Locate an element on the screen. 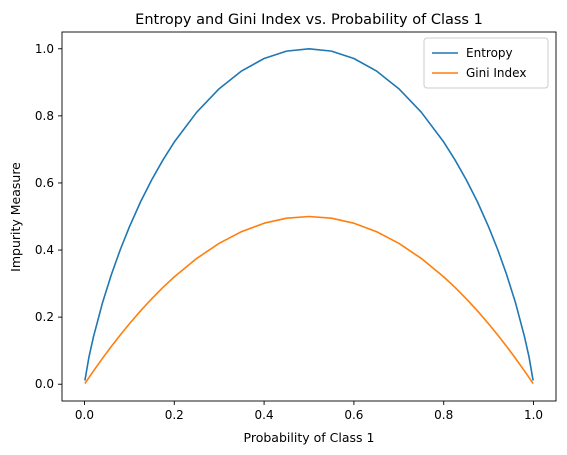 The height and width of the screenshot is (455, 567). x-tick-label: 0.0 is located at coordinates (84, 415).